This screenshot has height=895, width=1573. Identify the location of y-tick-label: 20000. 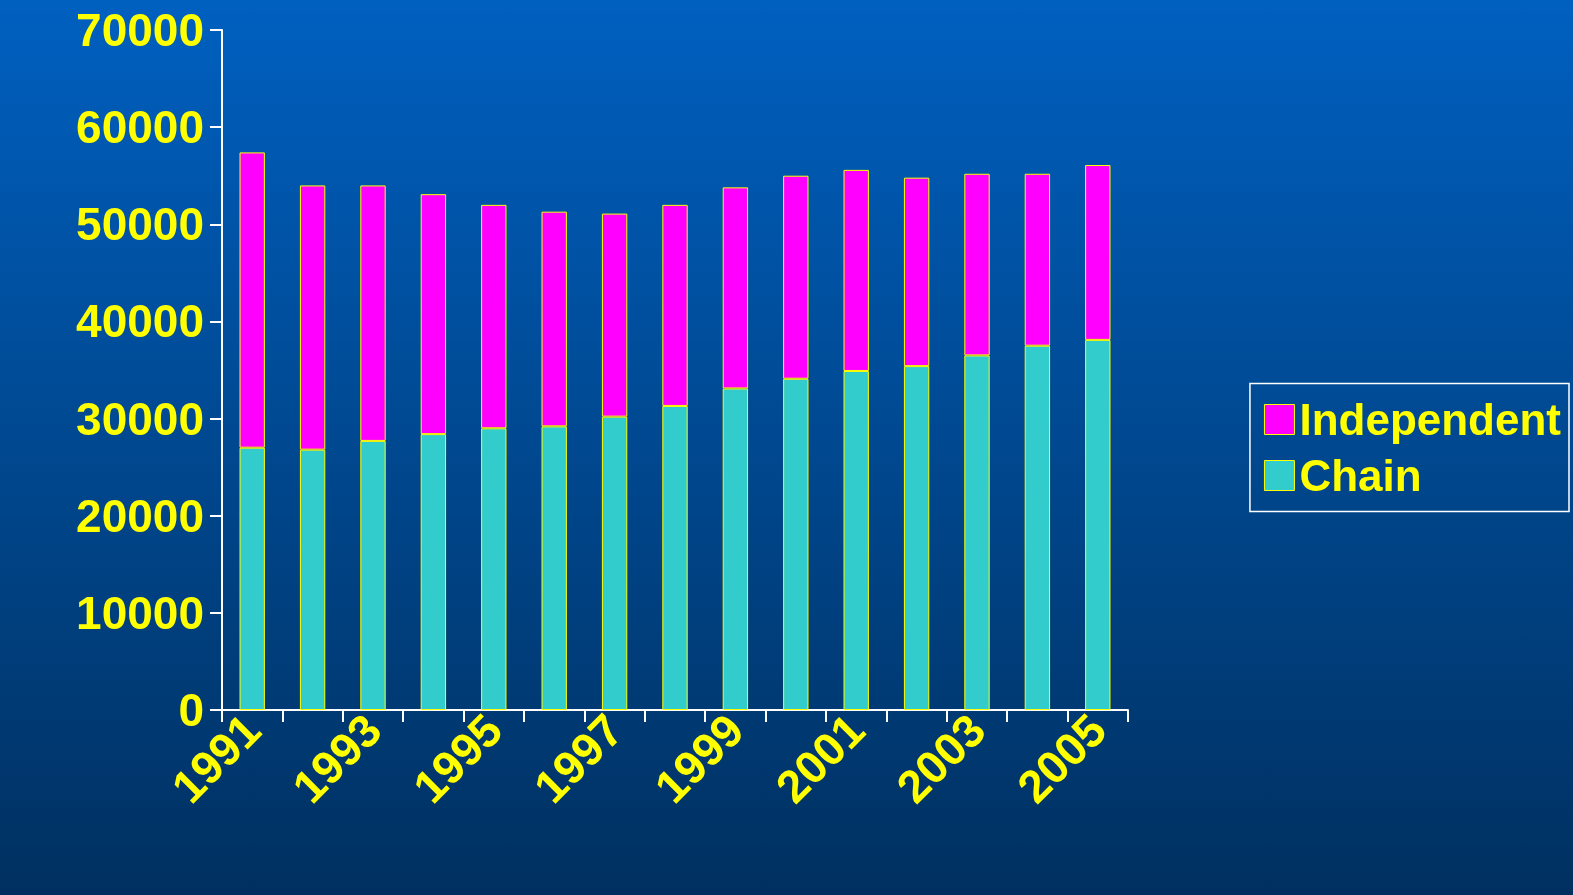
(140, 515).